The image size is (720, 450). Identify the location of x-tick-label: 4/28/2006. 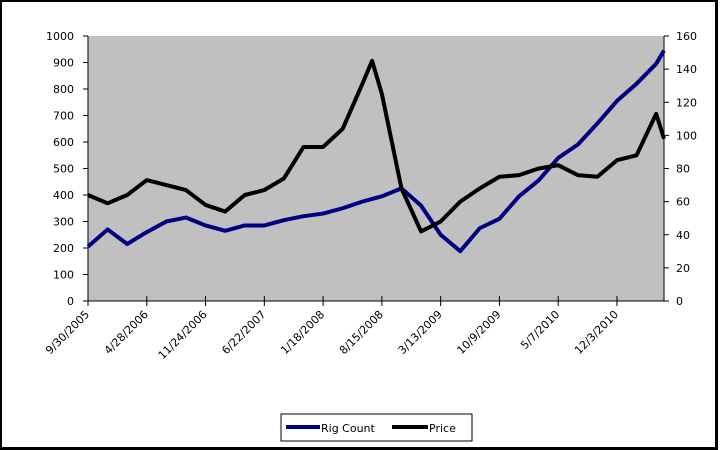
(126, 332).